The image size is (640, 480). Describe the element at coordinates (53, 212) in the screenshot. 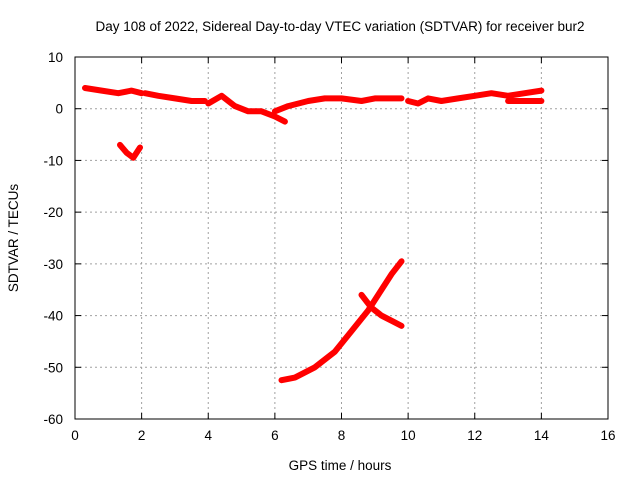

I see `y-tick-label: -20` at that location.